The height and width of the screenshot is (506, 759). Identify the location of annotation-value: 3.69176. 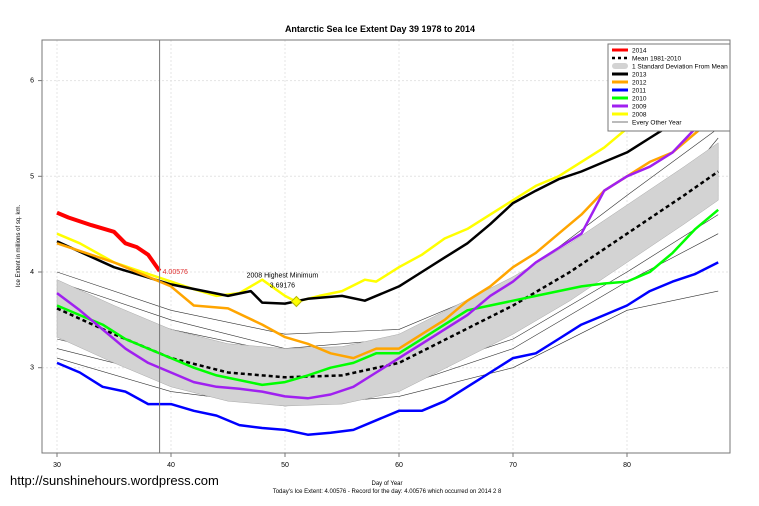
(282, 285).